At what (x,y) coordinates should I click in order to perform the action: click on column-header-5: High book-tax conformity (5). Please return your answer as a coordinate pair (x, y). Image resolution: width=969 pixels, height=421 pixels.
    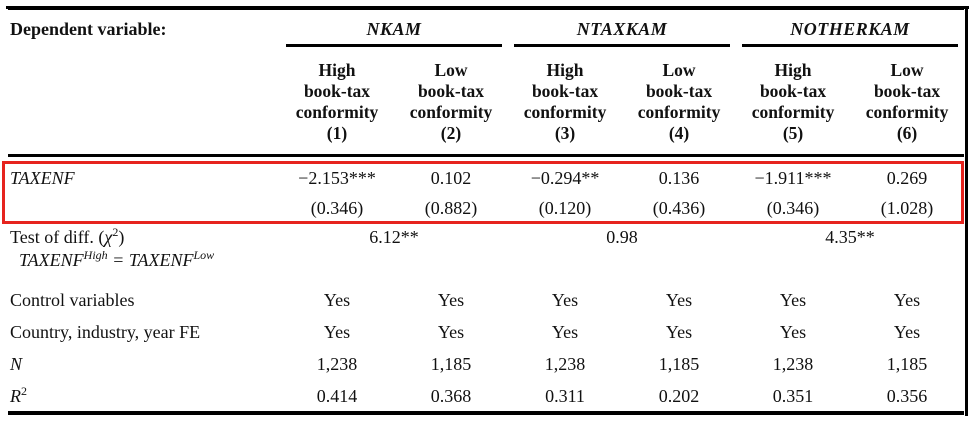
    Looking at the image, I should click on (793, 105).